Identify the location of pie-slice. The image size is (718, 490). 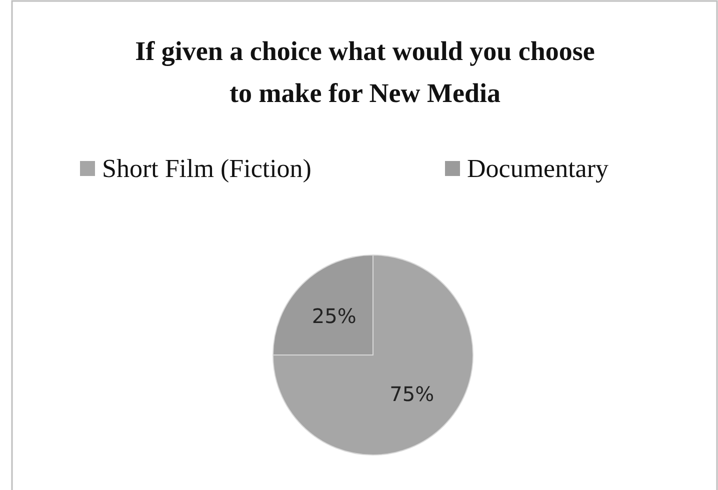
(373, 355).